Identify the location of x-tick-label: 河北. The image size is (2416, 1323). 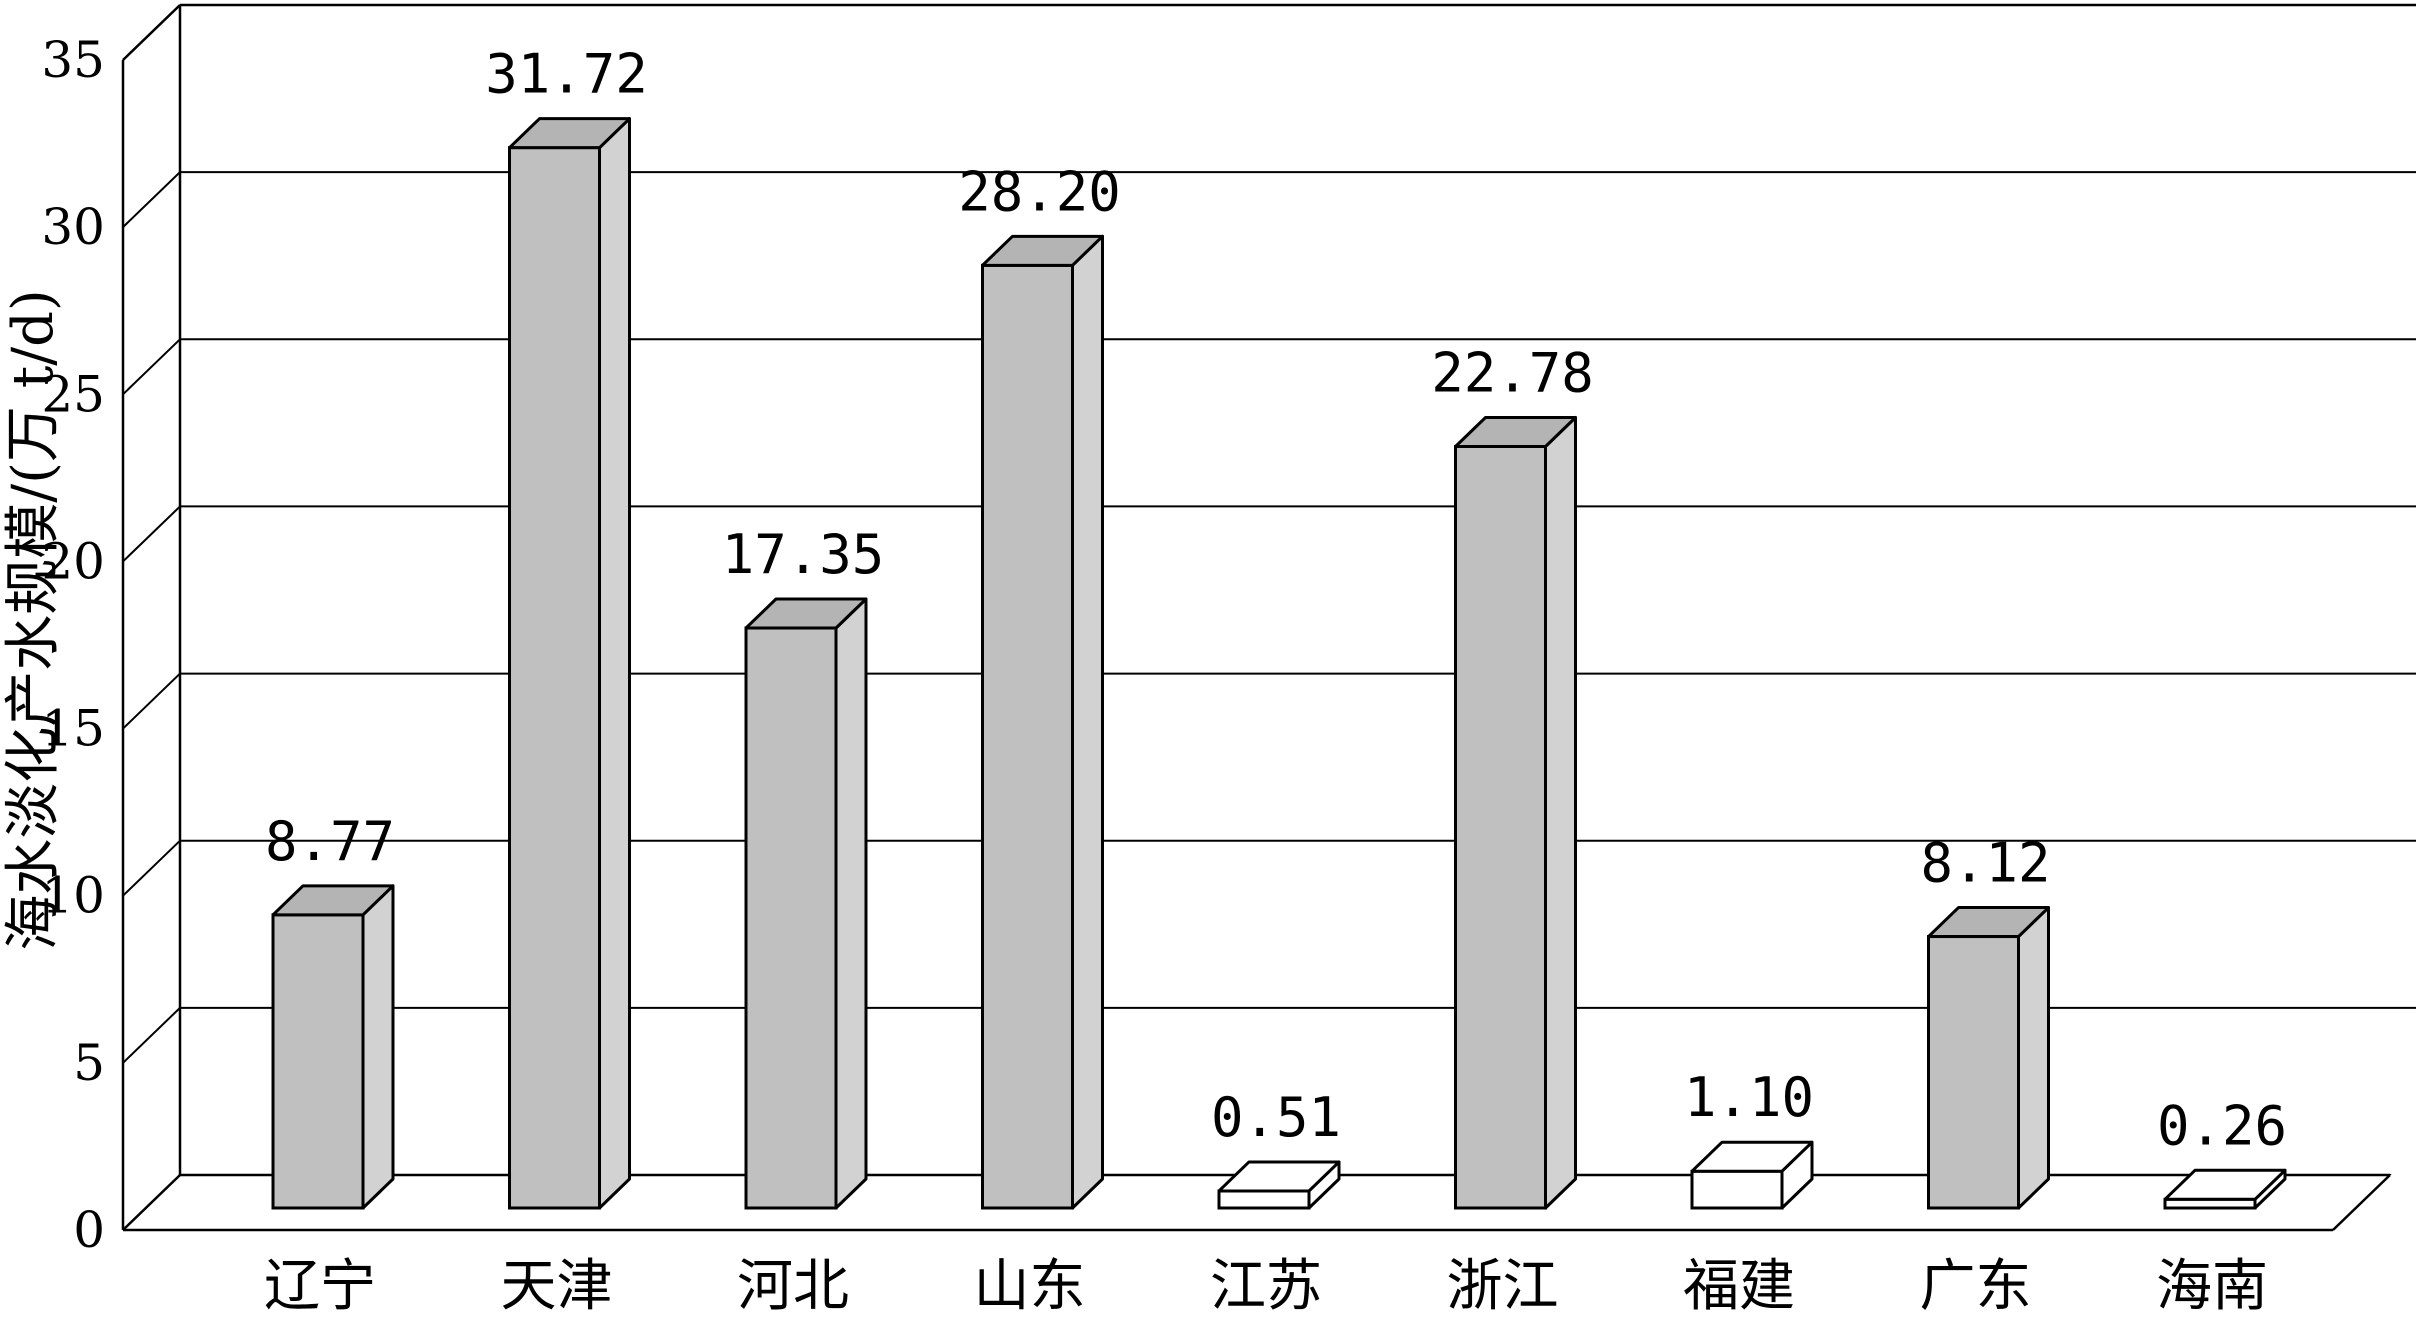
(793, 1286).